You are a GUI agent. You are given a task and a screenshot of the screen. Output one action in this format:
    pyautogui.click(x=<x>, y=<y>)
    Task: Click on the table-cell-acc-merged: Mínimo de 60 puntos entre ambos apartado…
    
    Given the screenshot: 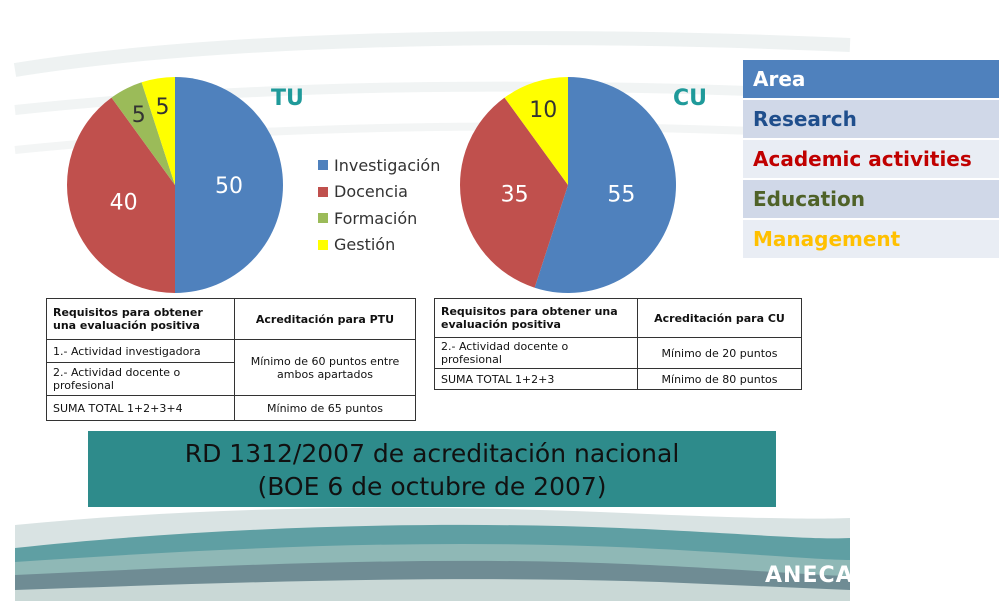 What is the action you would take?
    pyautogui.click(x=325, y=367)
    